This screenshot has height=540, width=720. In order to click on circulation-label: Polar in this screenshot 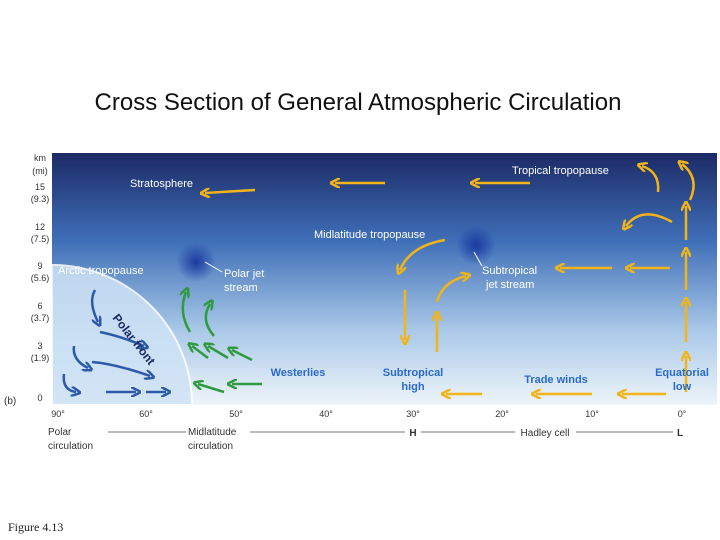, I will do `click(60, 432)`.